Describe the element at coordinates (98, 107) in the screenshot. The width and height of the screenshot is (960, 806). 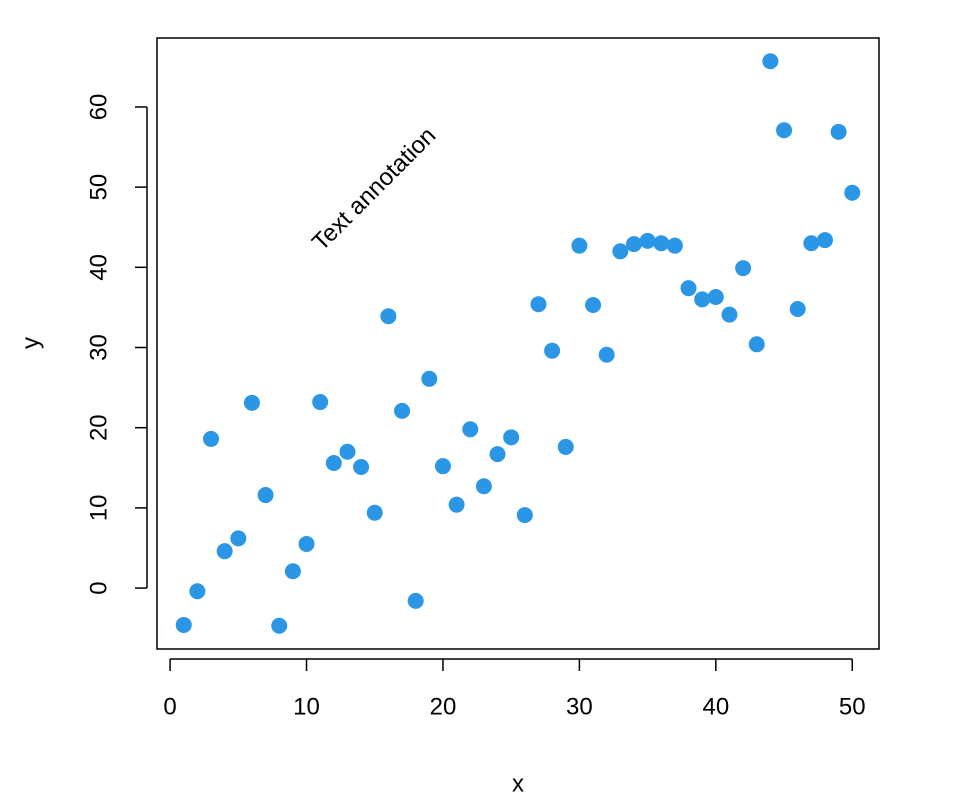
I see `y-tick-label: 60` at that location.